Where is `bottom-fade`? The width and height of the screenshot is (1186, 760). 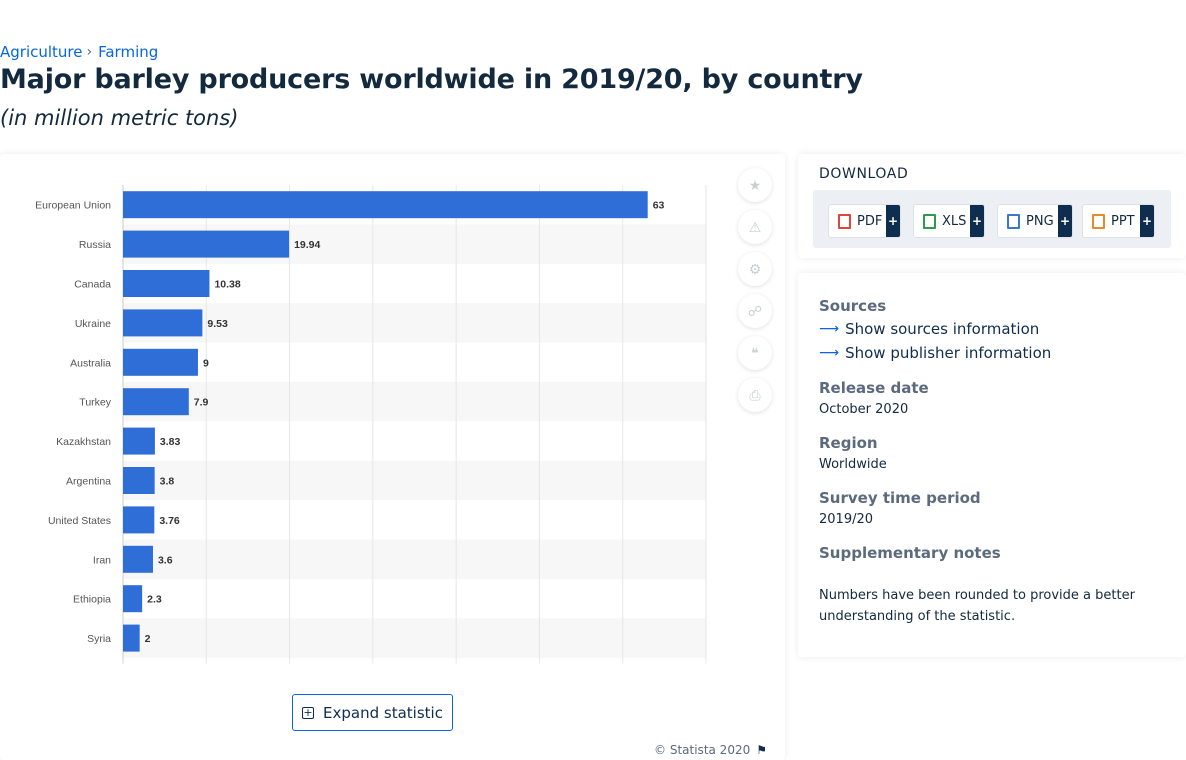 bottom-fade is located at coordinates (414, 666).